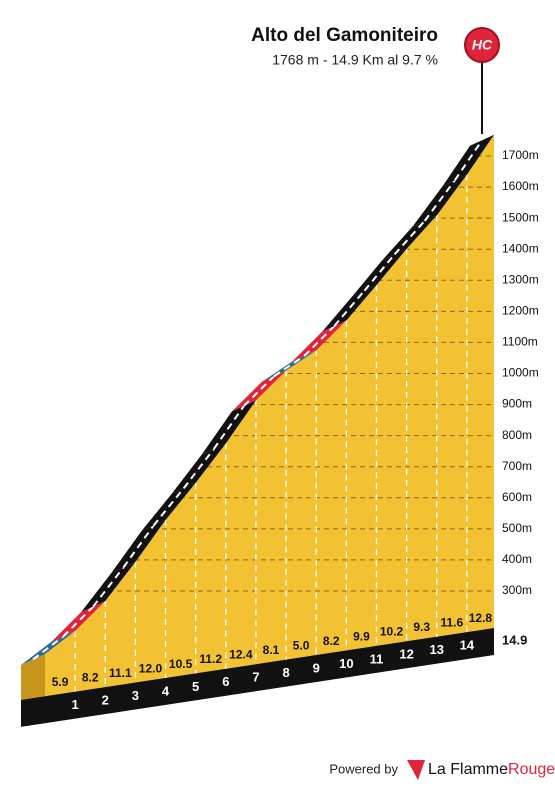 The width and height of the screenshot is (555, 786). What do you see at coordinates (517, 435) in the screenshot?
I see `y-tick-label: 800m` at bounding box center [517, 435].